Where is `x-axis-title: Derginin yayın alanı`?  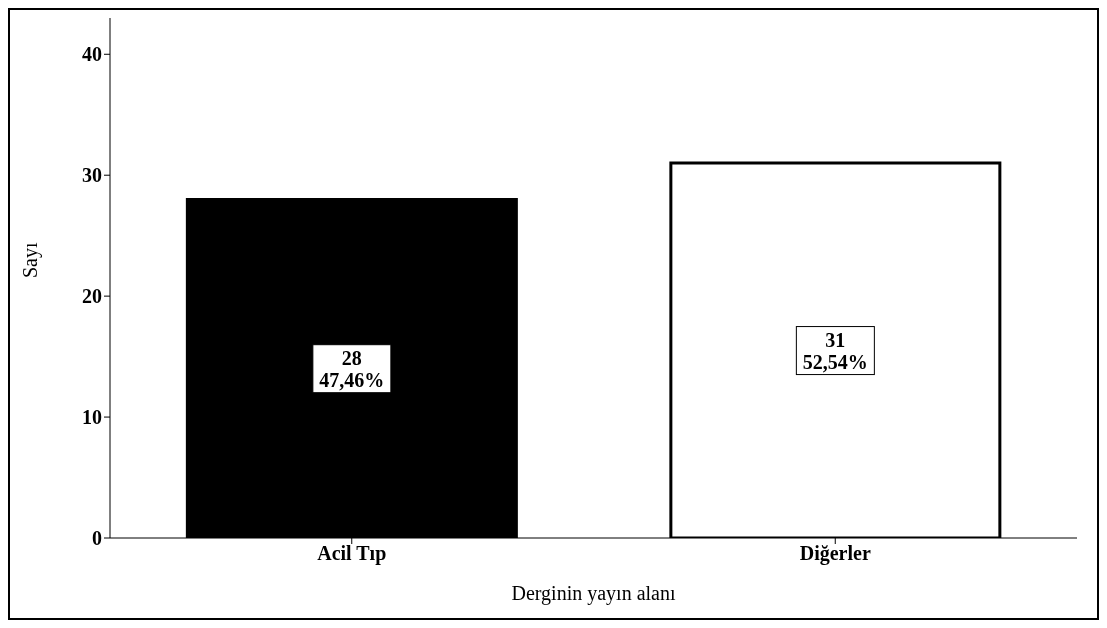
x-axis-title: Derginin yayın alanı is located at coordinates (593, 593).